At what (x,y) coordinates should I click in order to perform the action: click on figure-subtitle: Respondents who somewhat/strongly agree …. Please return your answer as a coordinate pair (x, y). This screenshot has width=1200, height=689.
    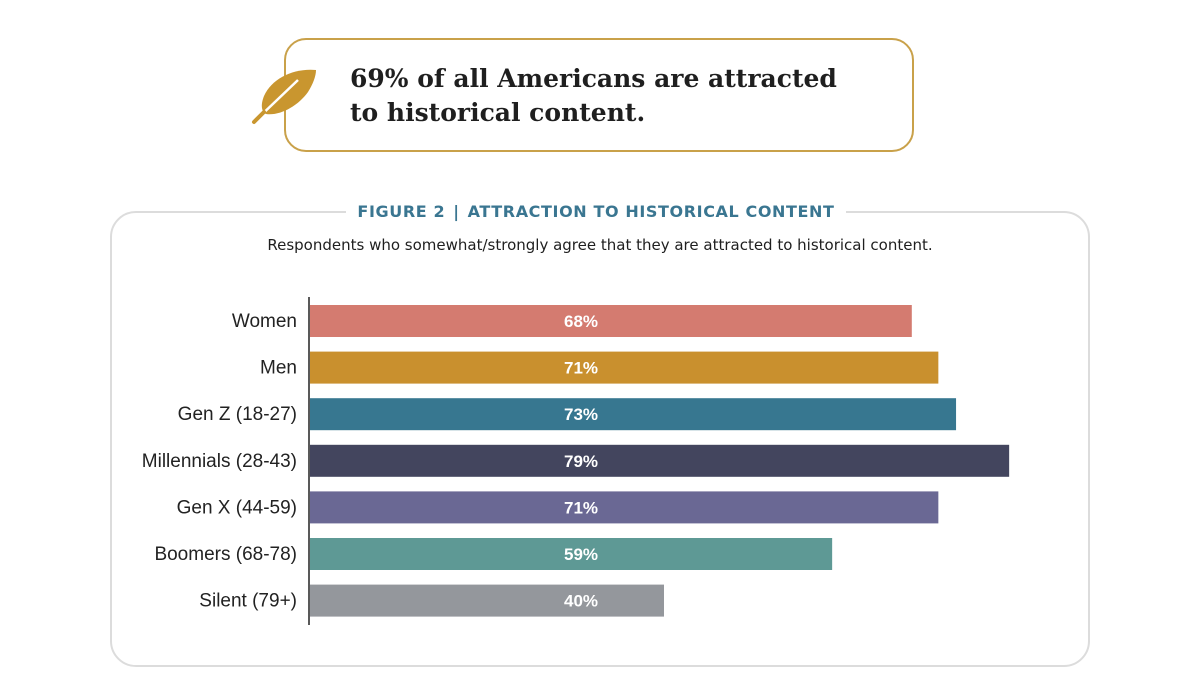
    Looking at the image, I should click on (600, 245).